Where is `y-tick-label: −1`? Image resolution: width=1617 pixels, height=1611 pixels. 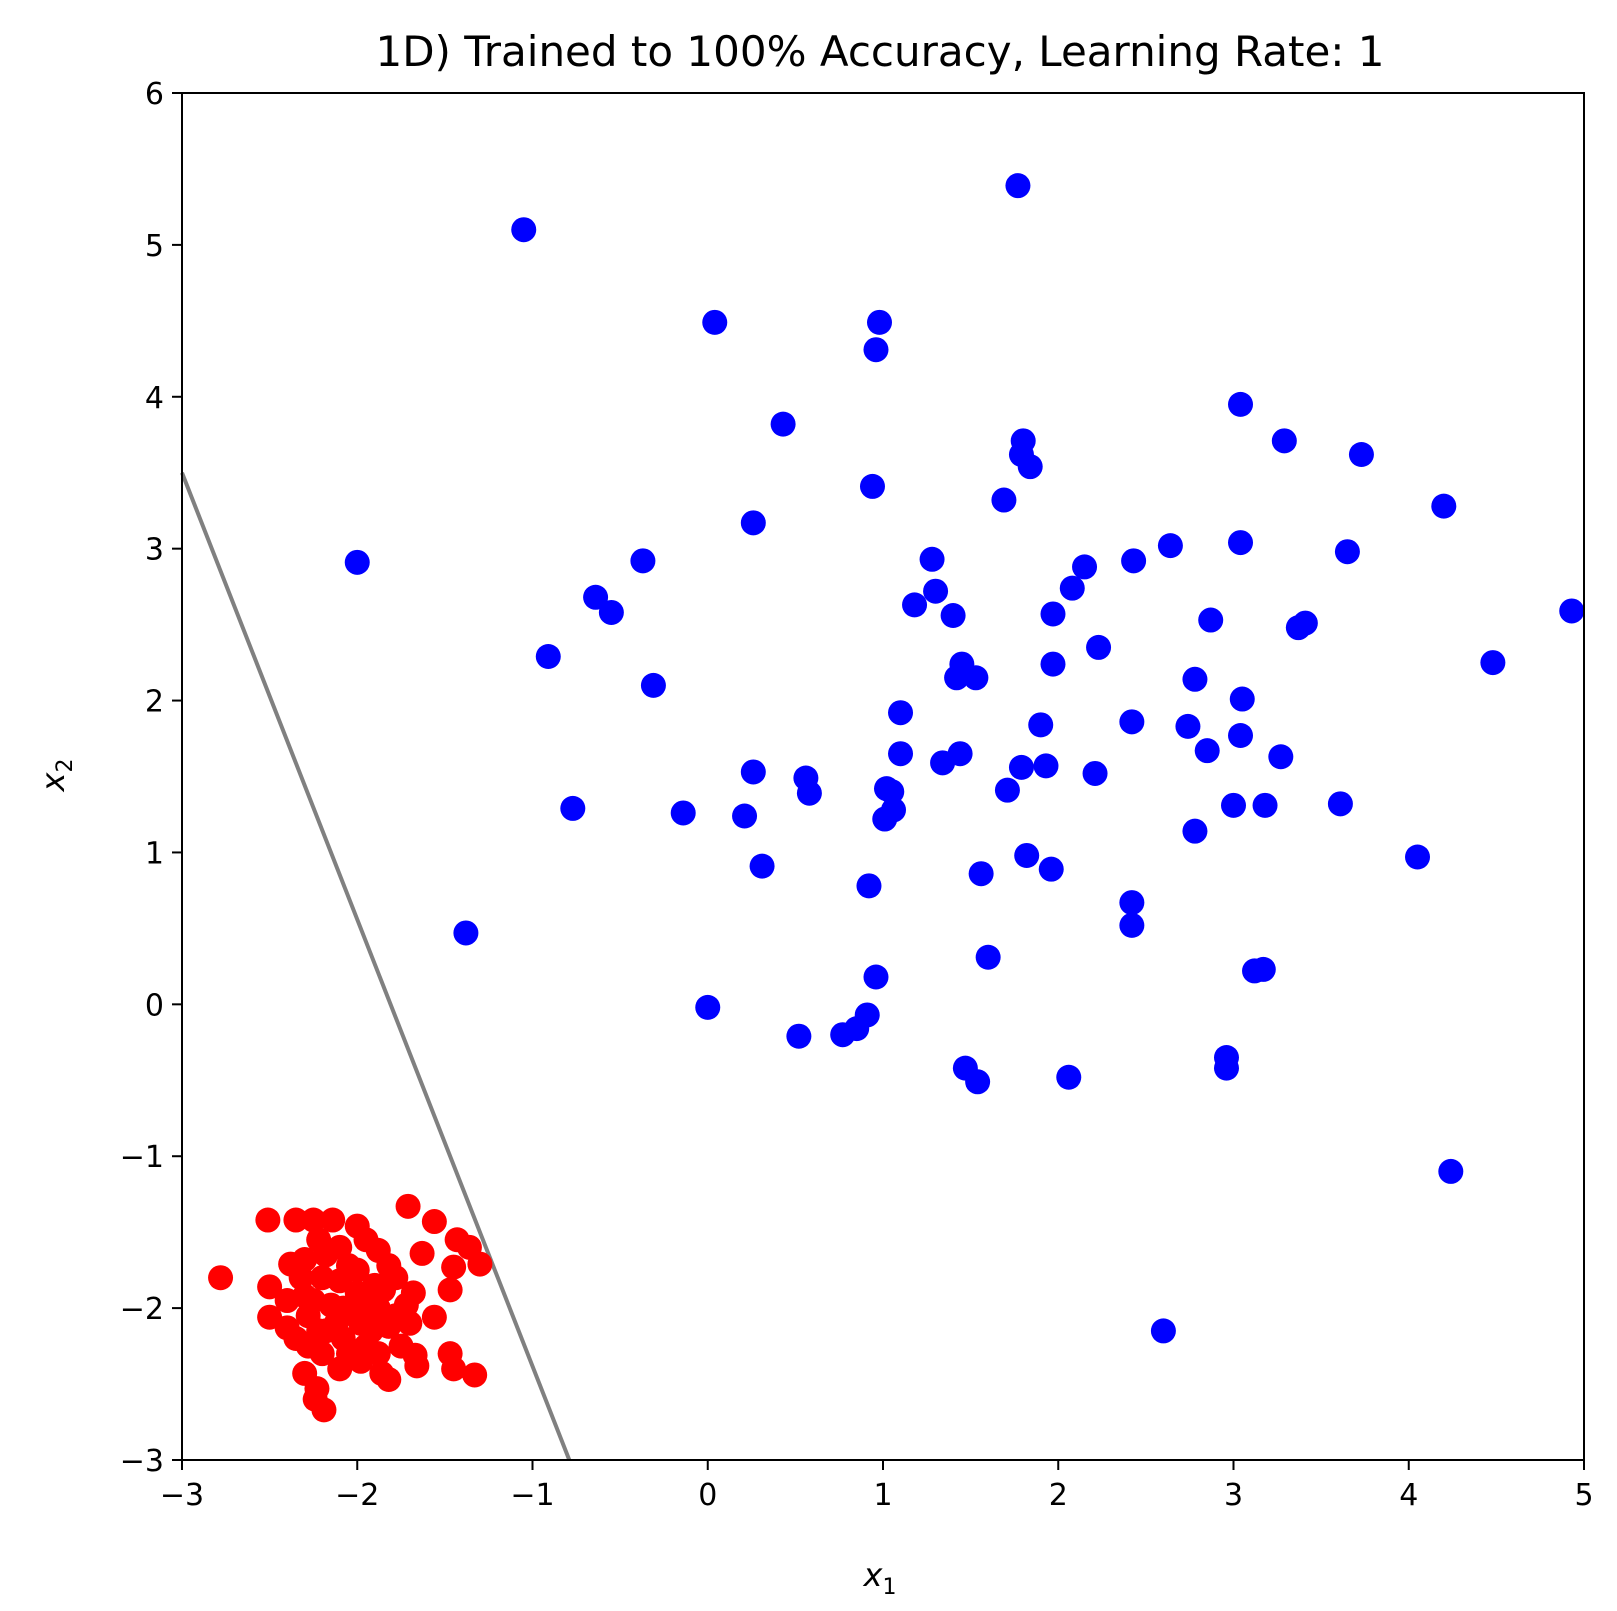 y-tick-label: −1 is located at coordinates (142, 1157).